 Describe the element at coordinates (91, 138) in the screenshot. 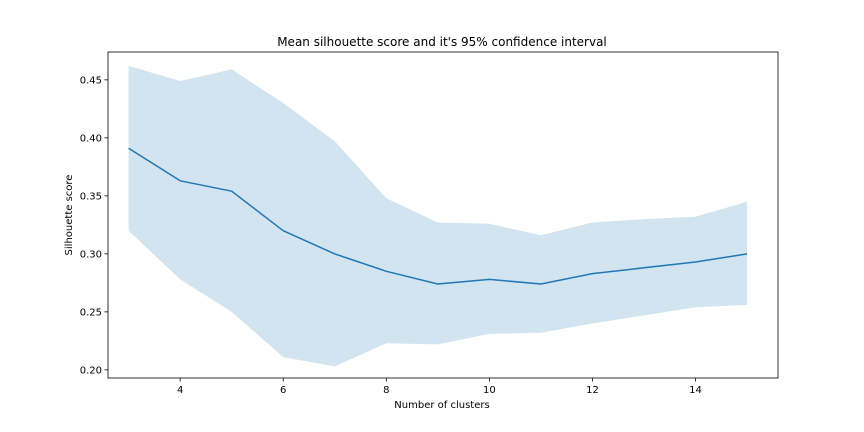

I see `y-tick-label: 0.40` at that location.